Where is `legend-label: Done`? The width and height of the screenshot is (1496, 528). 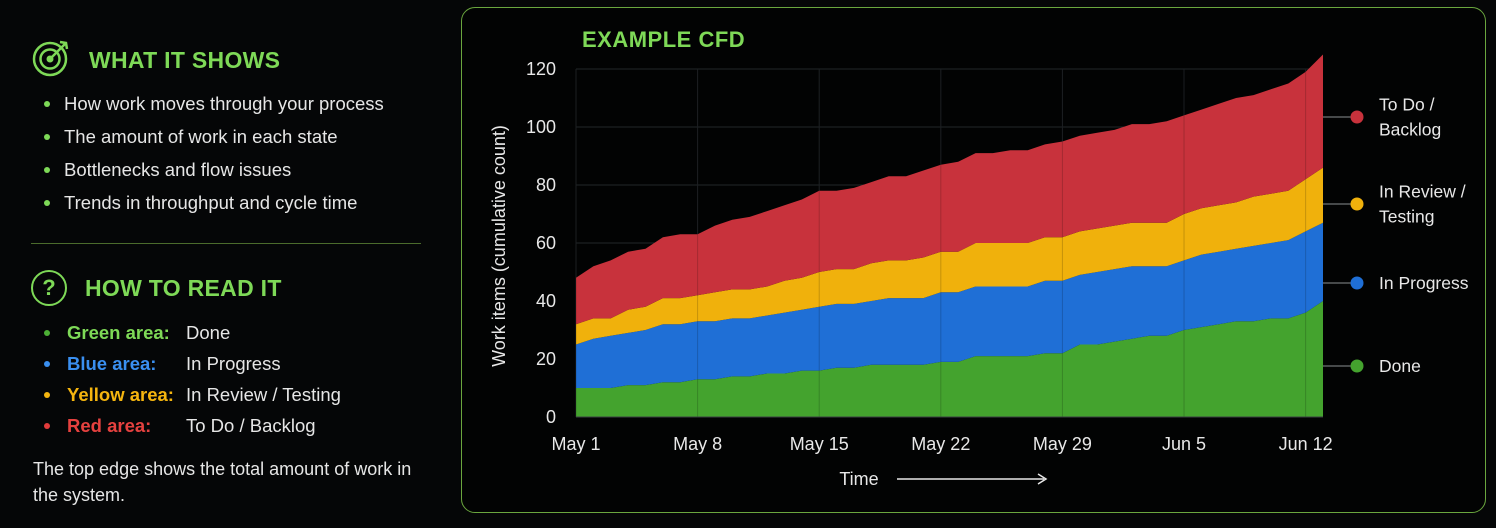
legend-label: Done is located at coordinates (1400, 366).